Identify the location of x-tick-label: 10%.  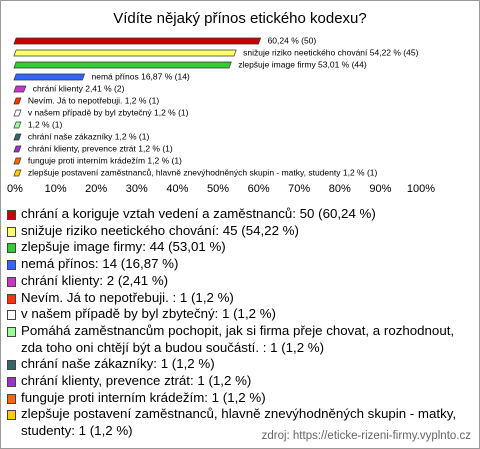
(56, 189).